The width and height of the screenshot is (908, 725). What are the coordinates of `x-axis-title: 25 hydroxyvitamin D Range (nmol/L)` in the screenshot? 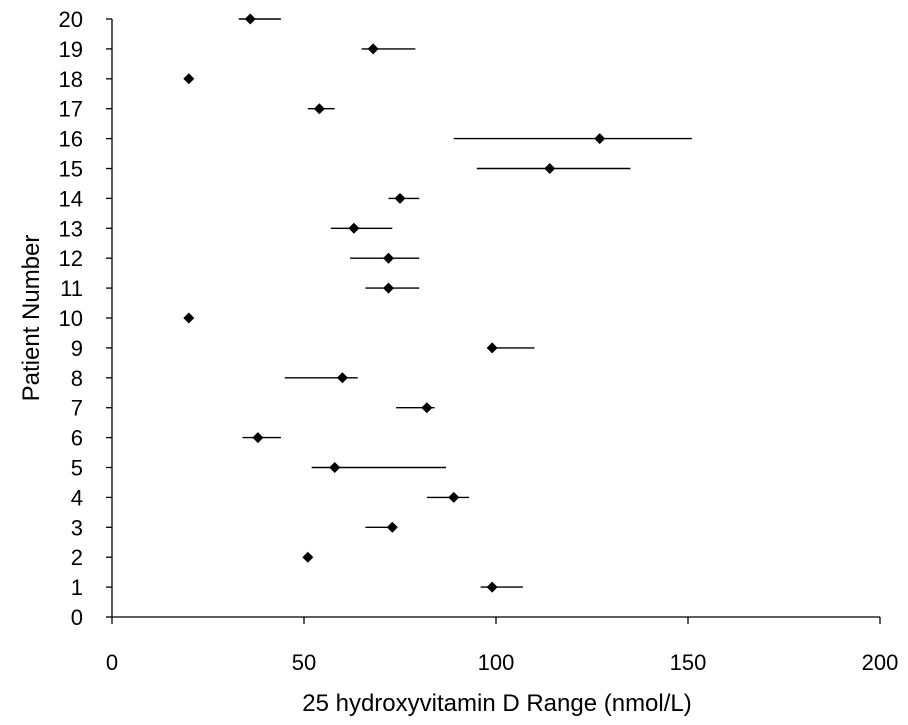 It's located at (497, 703).